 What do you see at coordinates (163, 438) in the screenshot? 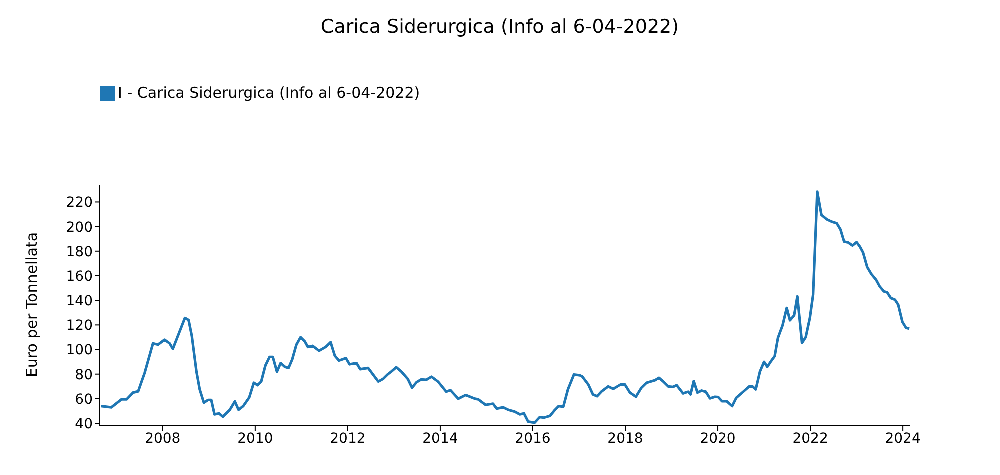
I see `x-tick-label: 2008` at bounding box center [163, 438].